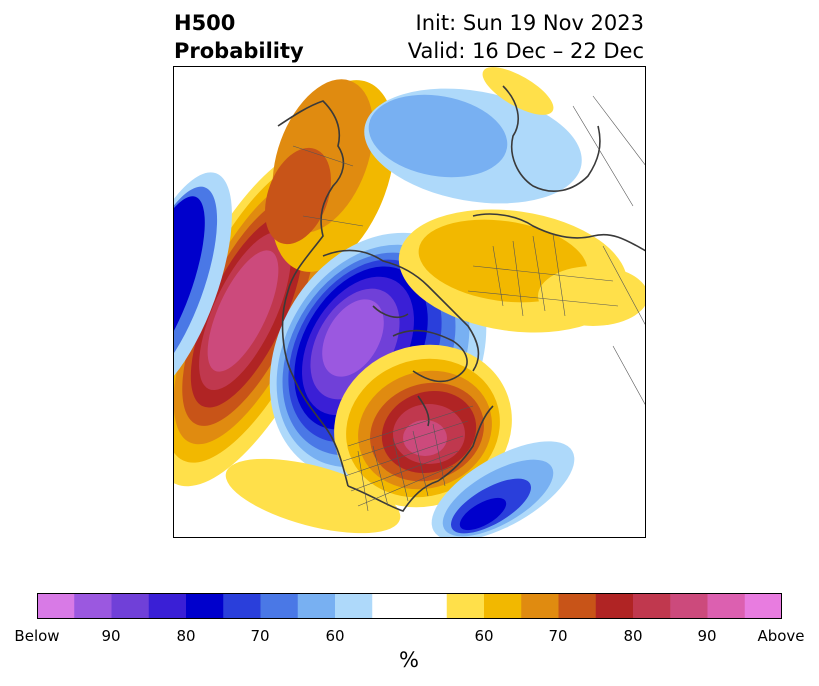 This screenshot has height=686, width=819. Describe the element at coordinates (503, 489) in the screenshot. I see `anomaly-below-atlantic-south` at that location.